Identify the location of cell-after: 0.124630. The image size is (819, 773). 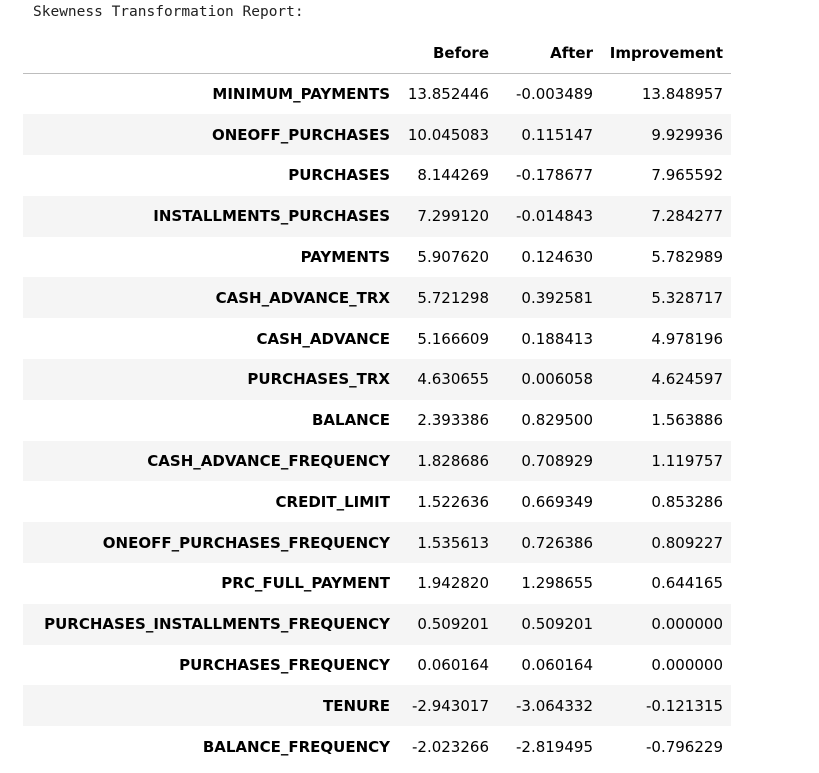
(557, 257).